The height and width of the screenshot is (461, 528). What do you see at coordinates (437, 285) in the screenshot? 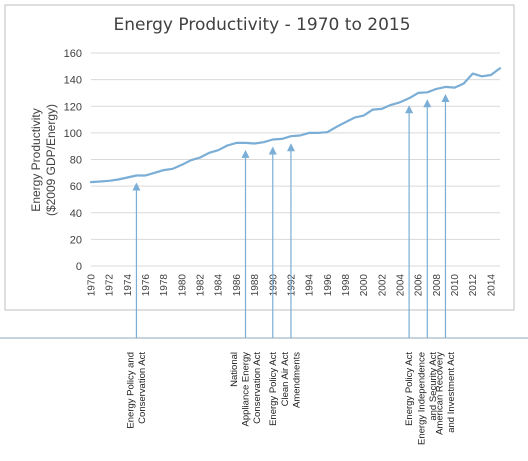
I see `x-tick-label: 2008` at bounding box center [437, 285].